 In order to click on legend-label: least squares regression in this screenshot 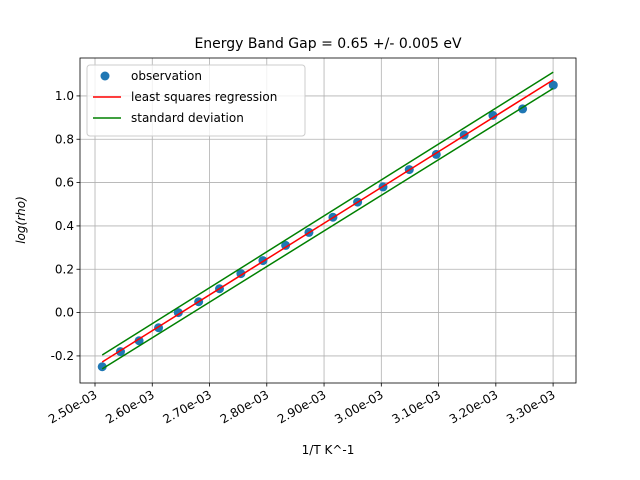, I will do `click(204, 97)`.